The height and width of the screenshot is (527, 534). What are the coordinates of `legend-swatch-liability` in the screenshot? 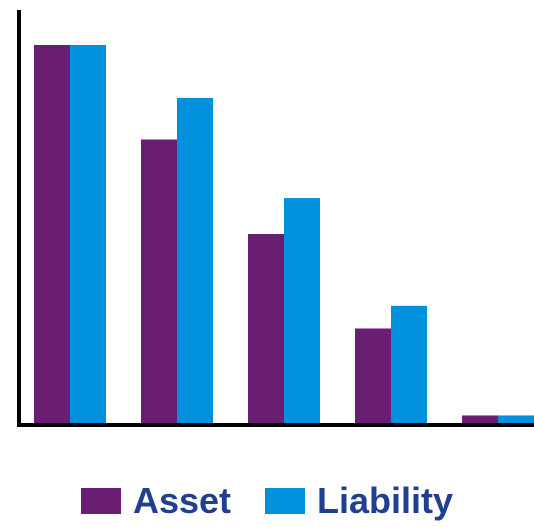 It's located at (285, 501).